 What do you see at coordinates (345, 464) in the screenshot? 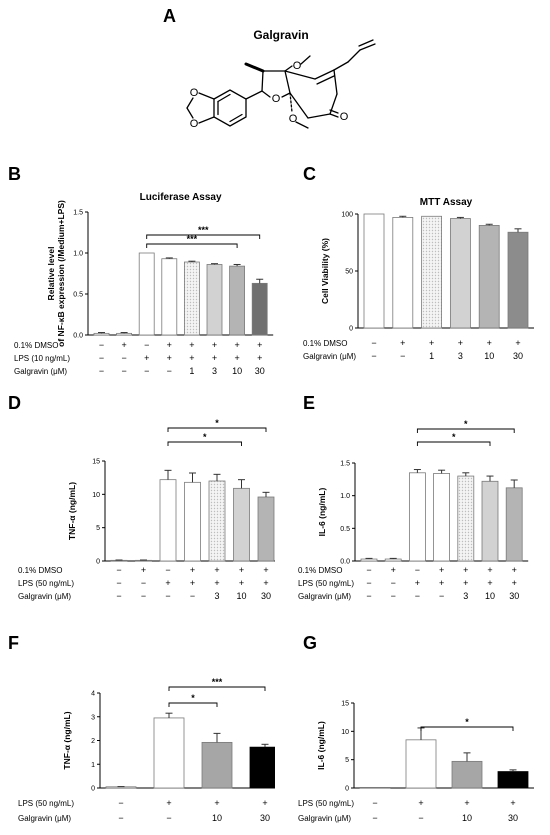
I see `y-tick-label: 1.5` at bounding box center [345, 464].